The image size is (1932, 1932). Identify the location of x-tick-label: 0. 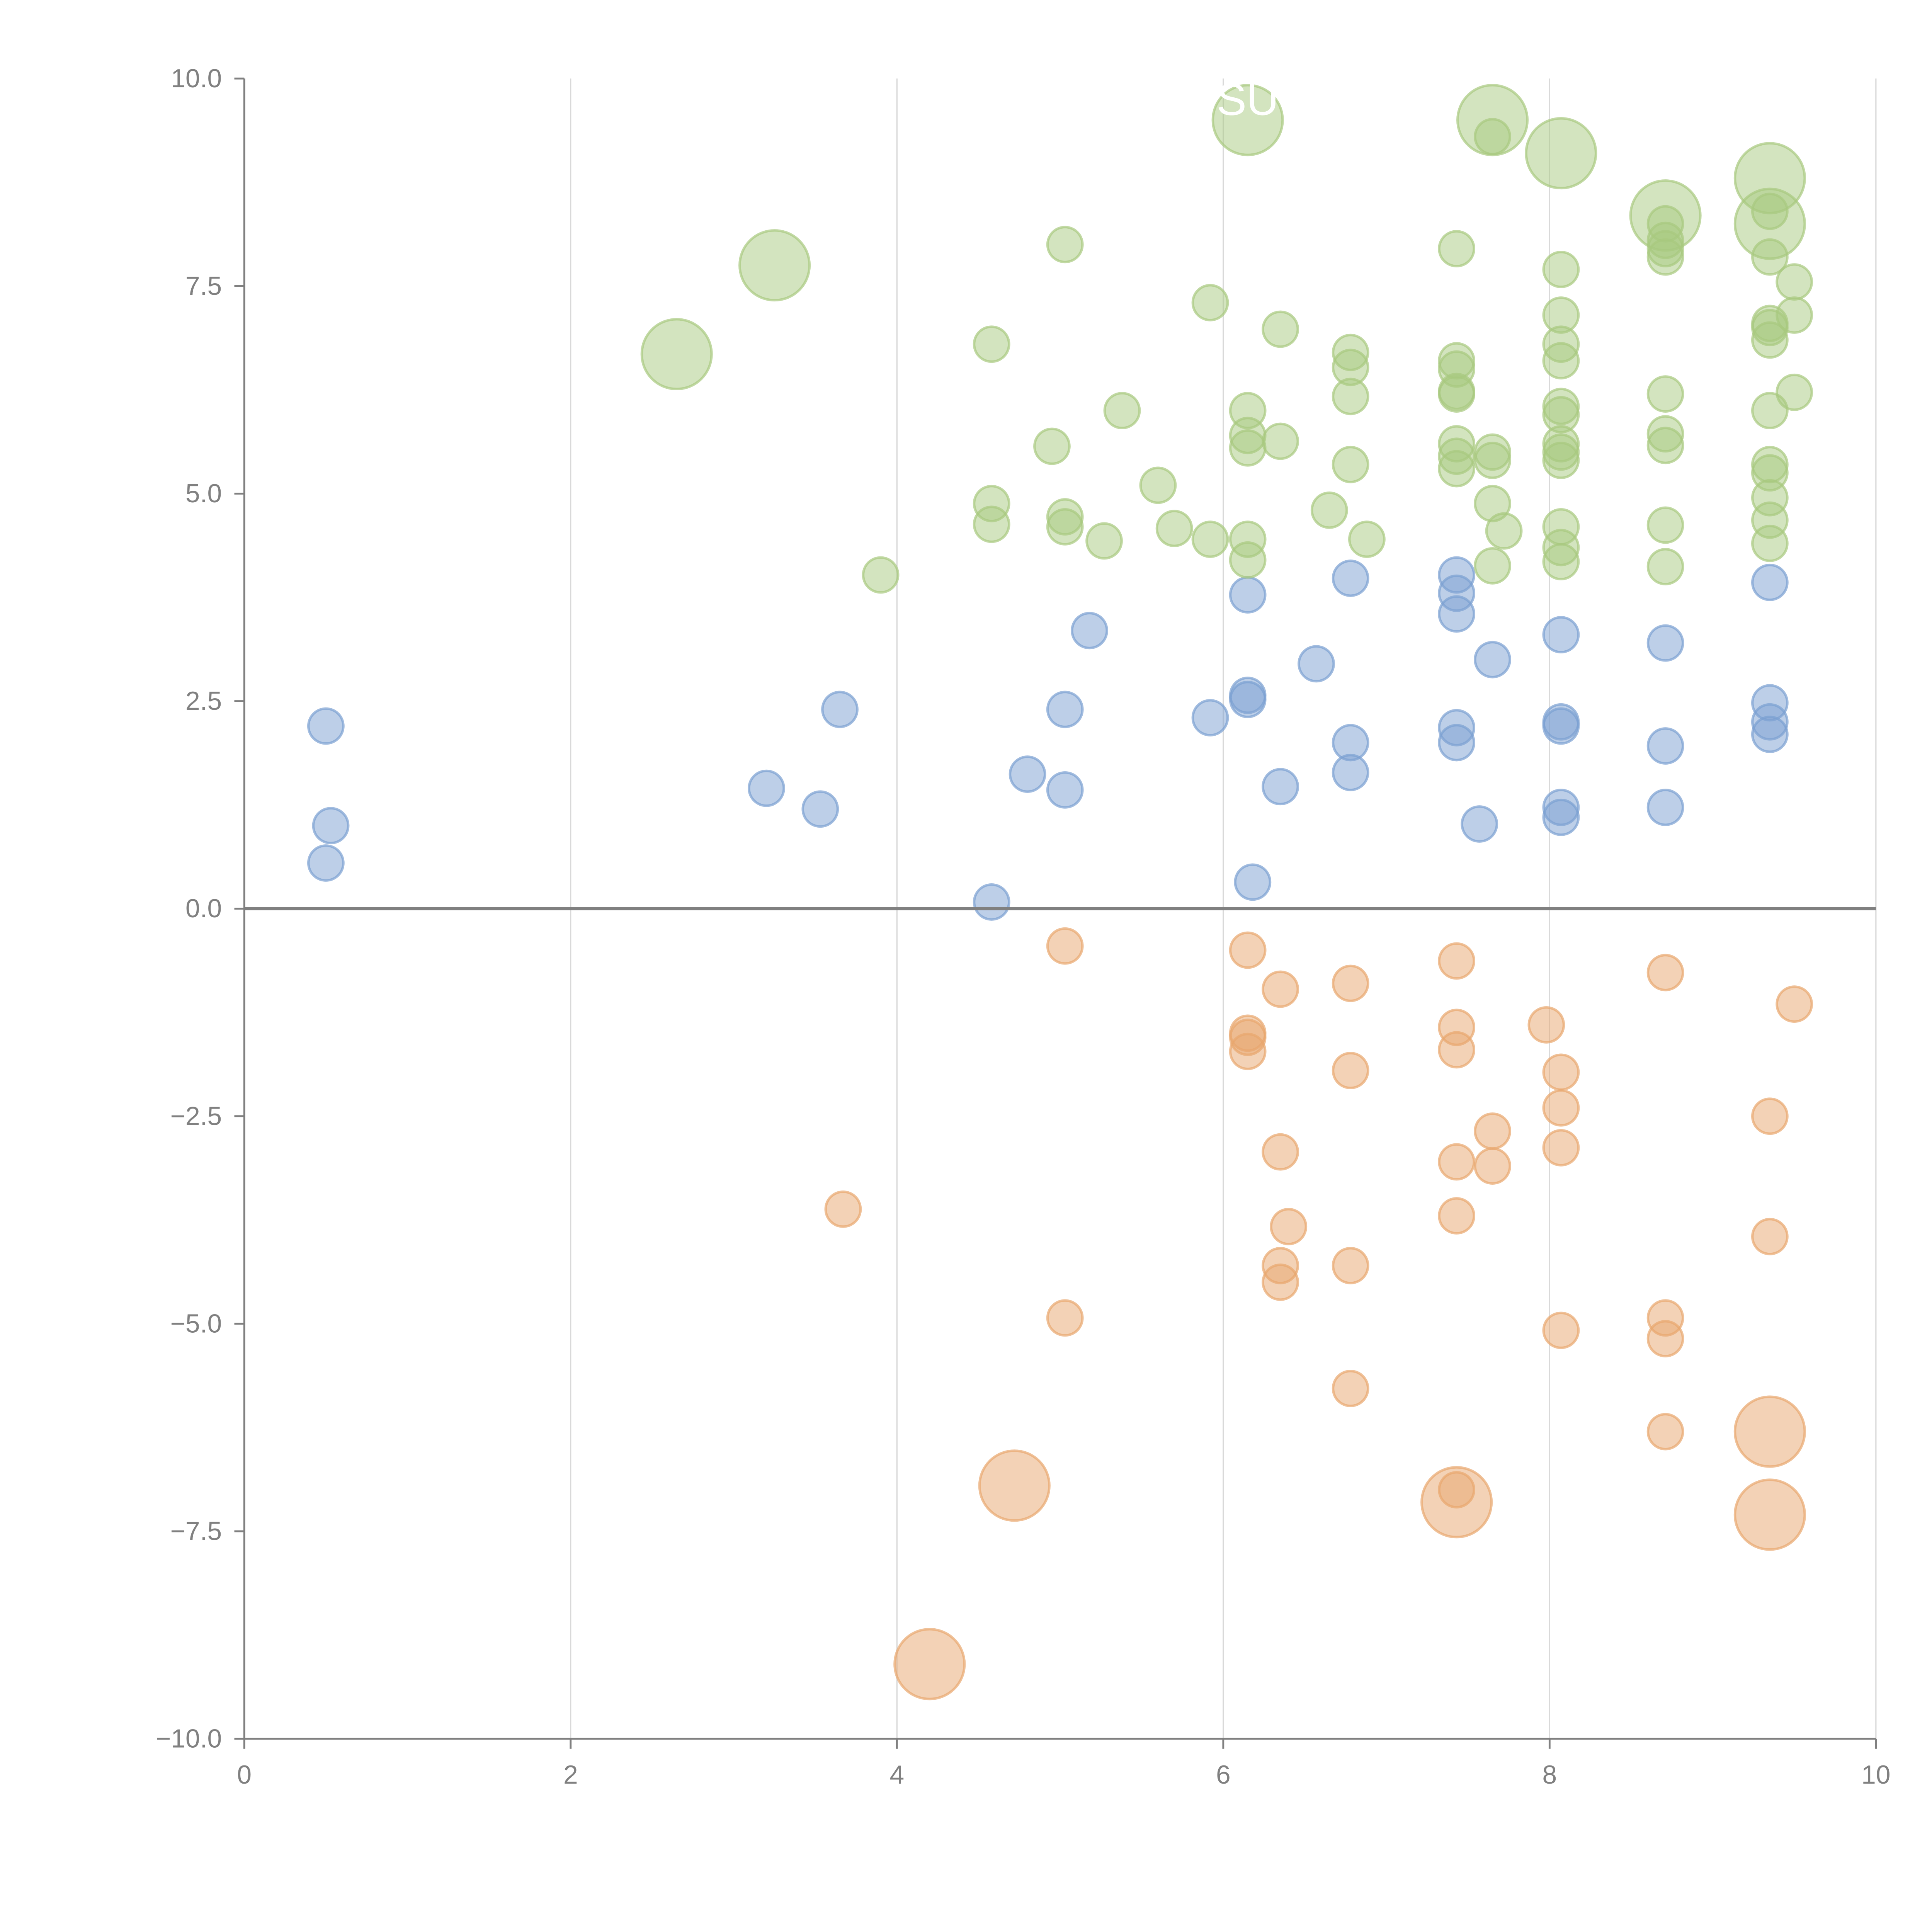
(244, 1774).